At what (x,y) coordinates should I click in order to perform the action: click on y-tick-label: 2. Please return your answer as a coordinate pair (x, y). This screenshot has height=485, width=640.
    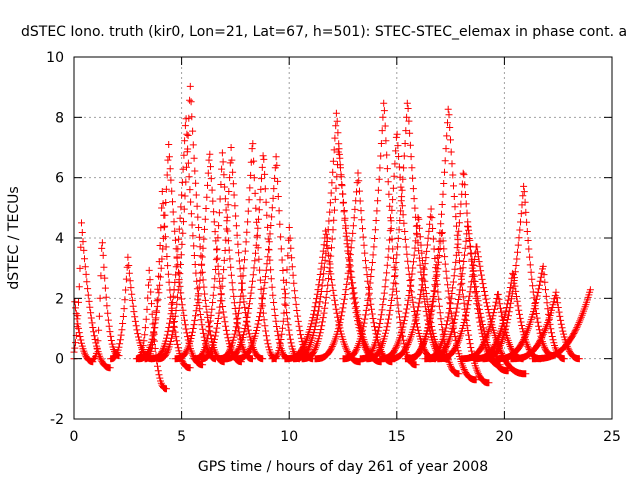
    Looking at the image, I should click on (59, 299).